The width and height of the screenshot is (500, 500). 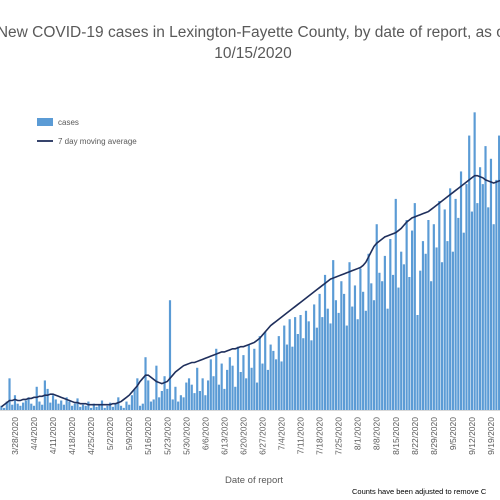 I want to click on x-tick-label: 7/11/2020, so click(x=301, y=435).